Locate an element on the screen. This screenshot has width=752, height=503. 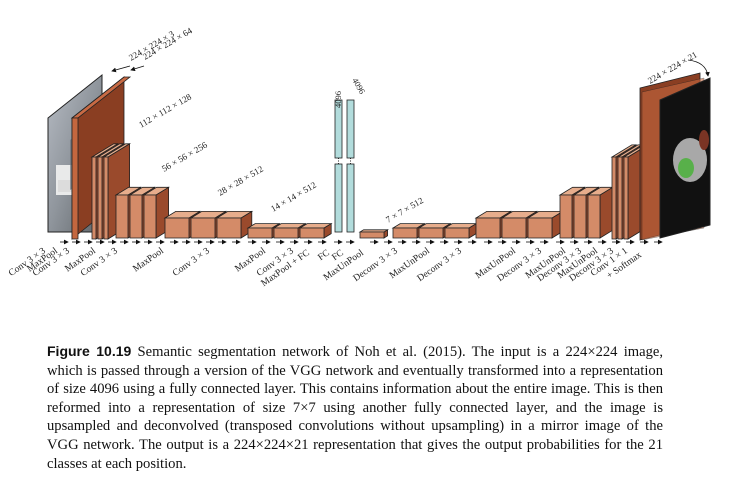
dim-block5: 14 × 14 × 512 is located at coordinates (293, 197).